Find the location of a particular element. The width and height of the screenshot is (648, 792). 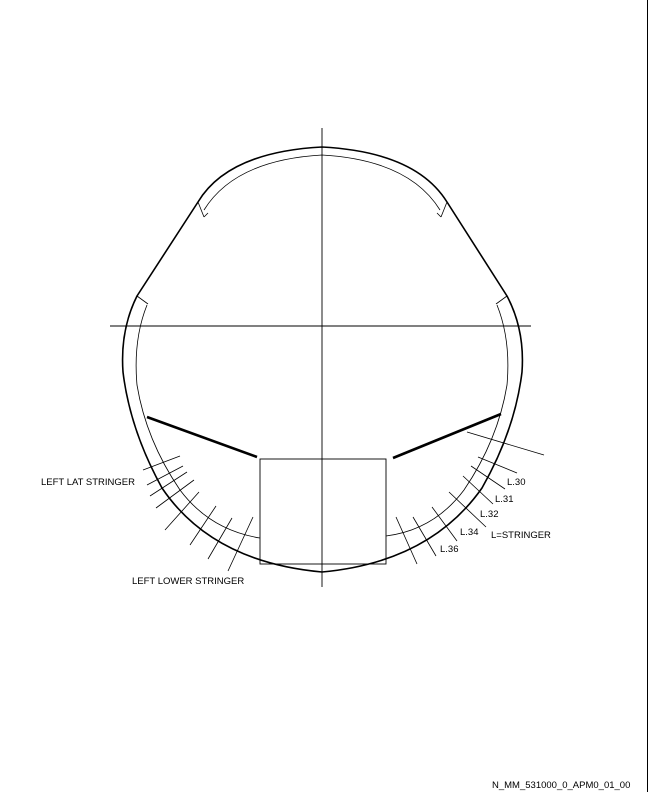

keel-box is located at coordinates (323, 511).